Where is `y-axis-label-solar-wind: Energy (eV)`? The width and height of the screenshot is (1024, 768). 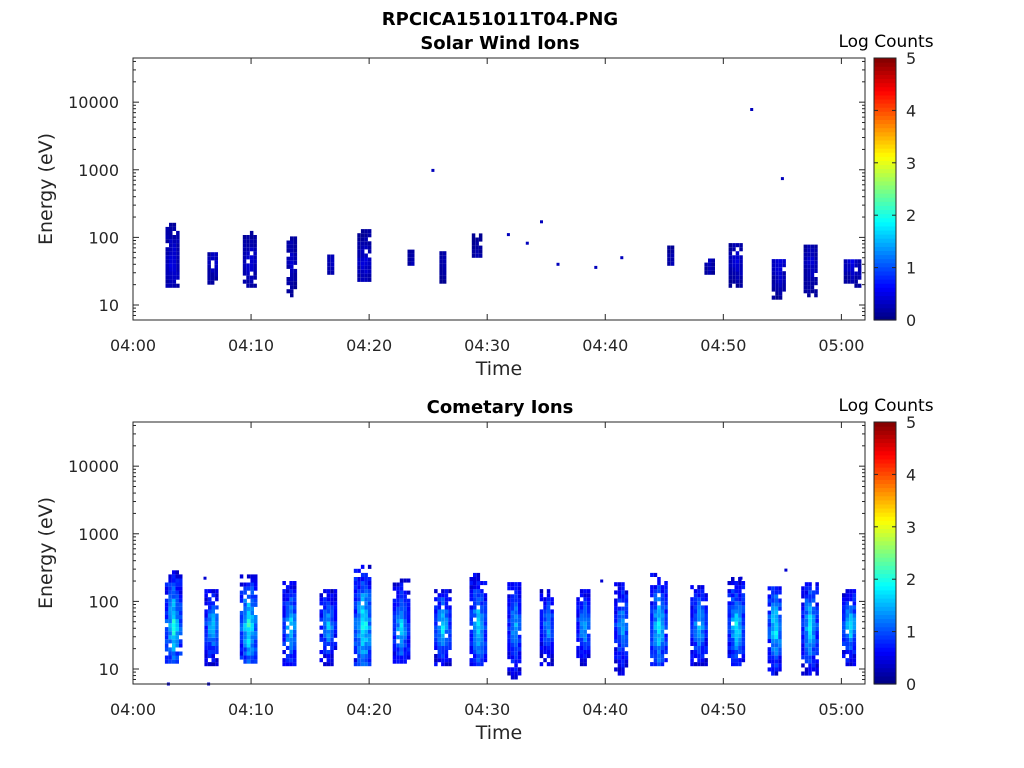 y-axis-label-solar-wind: Energy (eV) is located at coordinates (46, 189).